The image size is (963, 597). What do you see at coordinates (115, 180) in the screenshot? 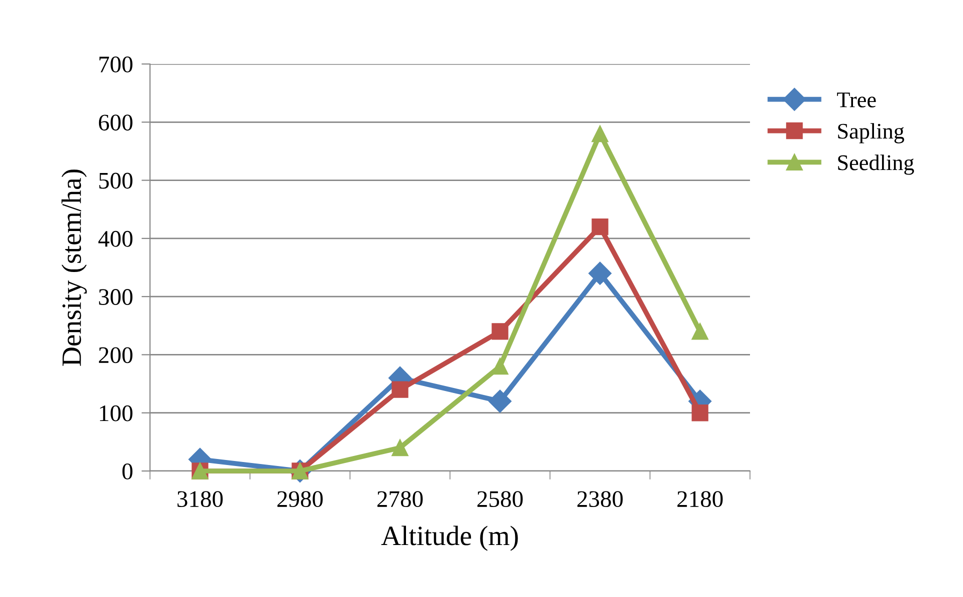
I see `y-tick-label: 500` at bounding box center [115, 180].